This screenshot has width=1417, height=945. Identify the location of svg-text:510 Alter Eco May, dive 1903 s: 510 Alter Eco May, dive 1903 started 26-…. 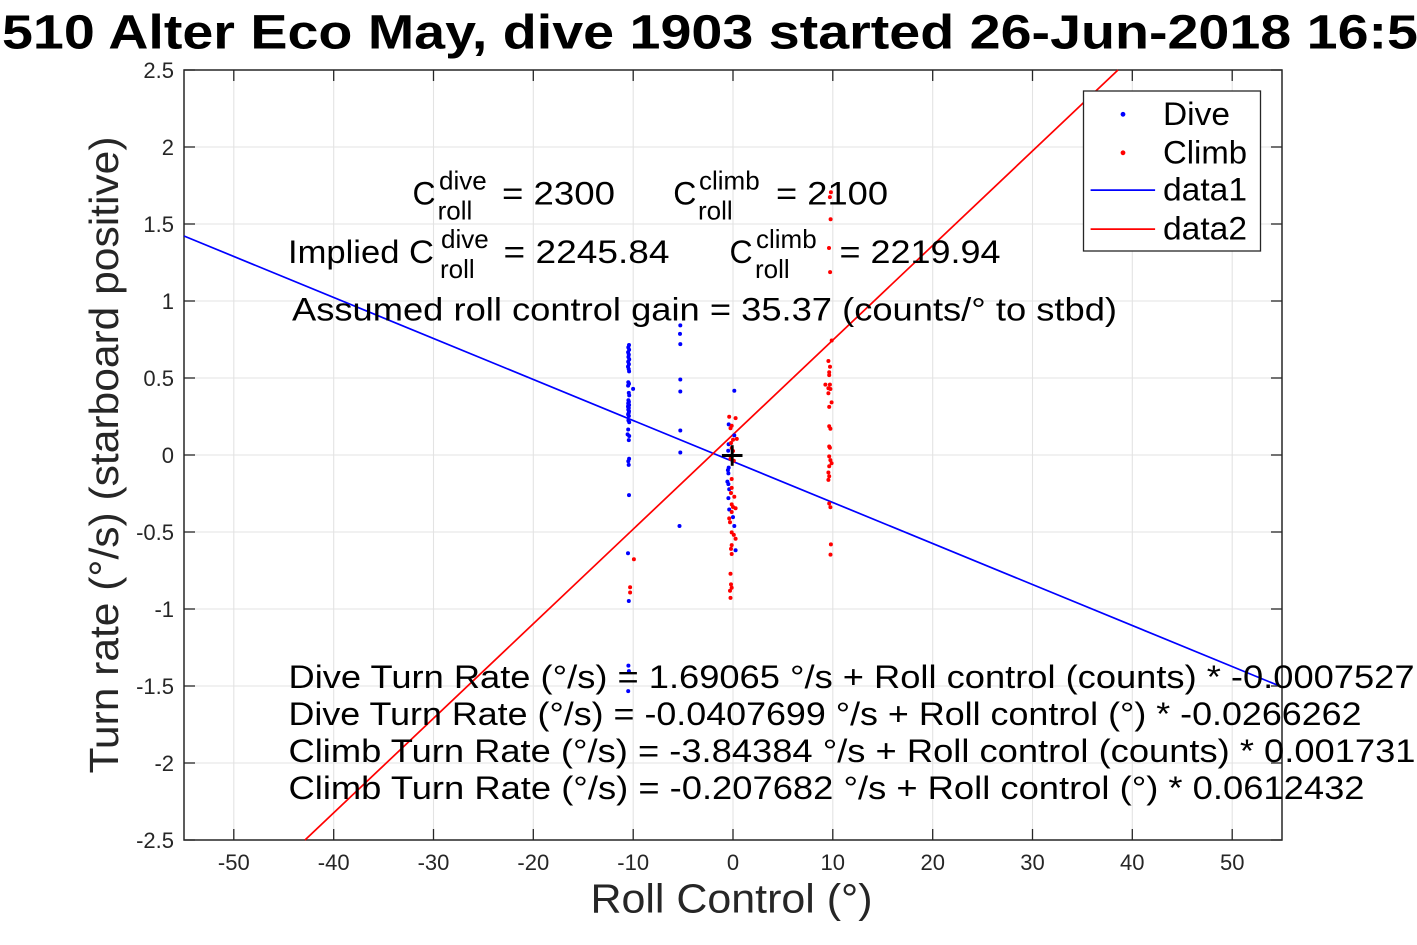
(709, 32).